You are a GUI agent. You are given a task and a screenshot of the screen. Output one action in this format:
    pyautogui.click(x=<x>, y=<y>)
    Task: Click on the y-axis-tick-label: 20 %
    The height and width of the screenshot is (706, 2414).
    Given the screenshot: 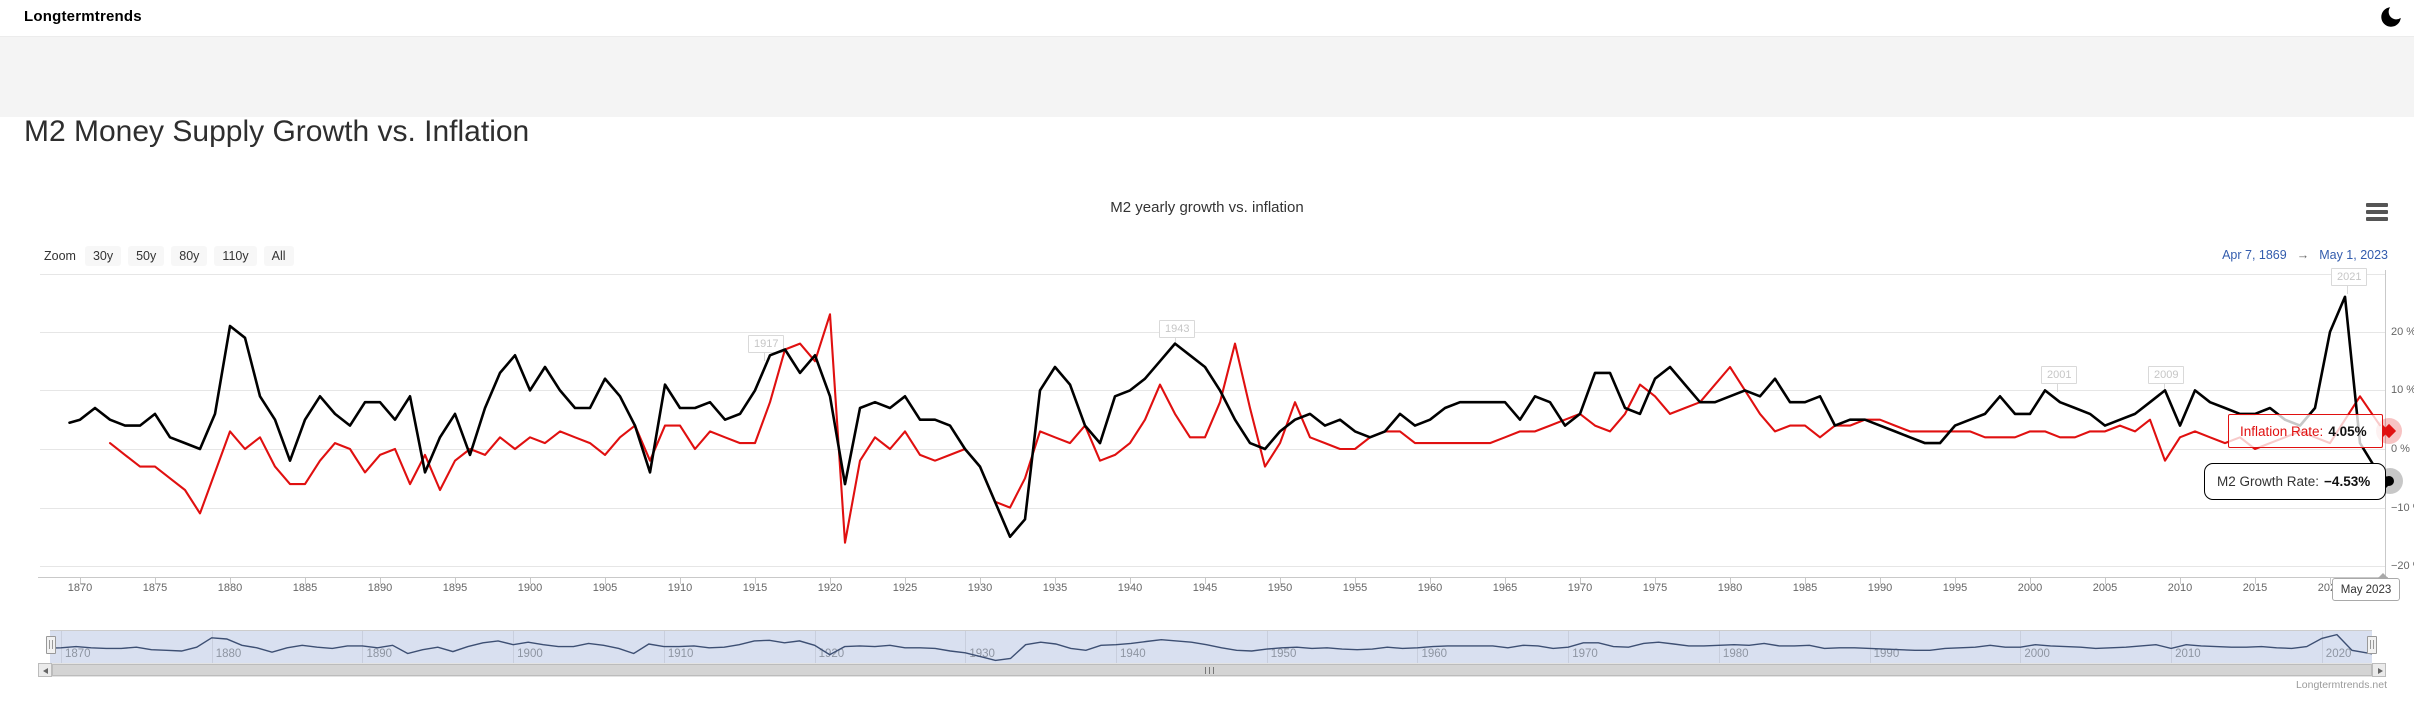 What is the action you would take?
    pyautogui.click(x=2402, y=331)
    